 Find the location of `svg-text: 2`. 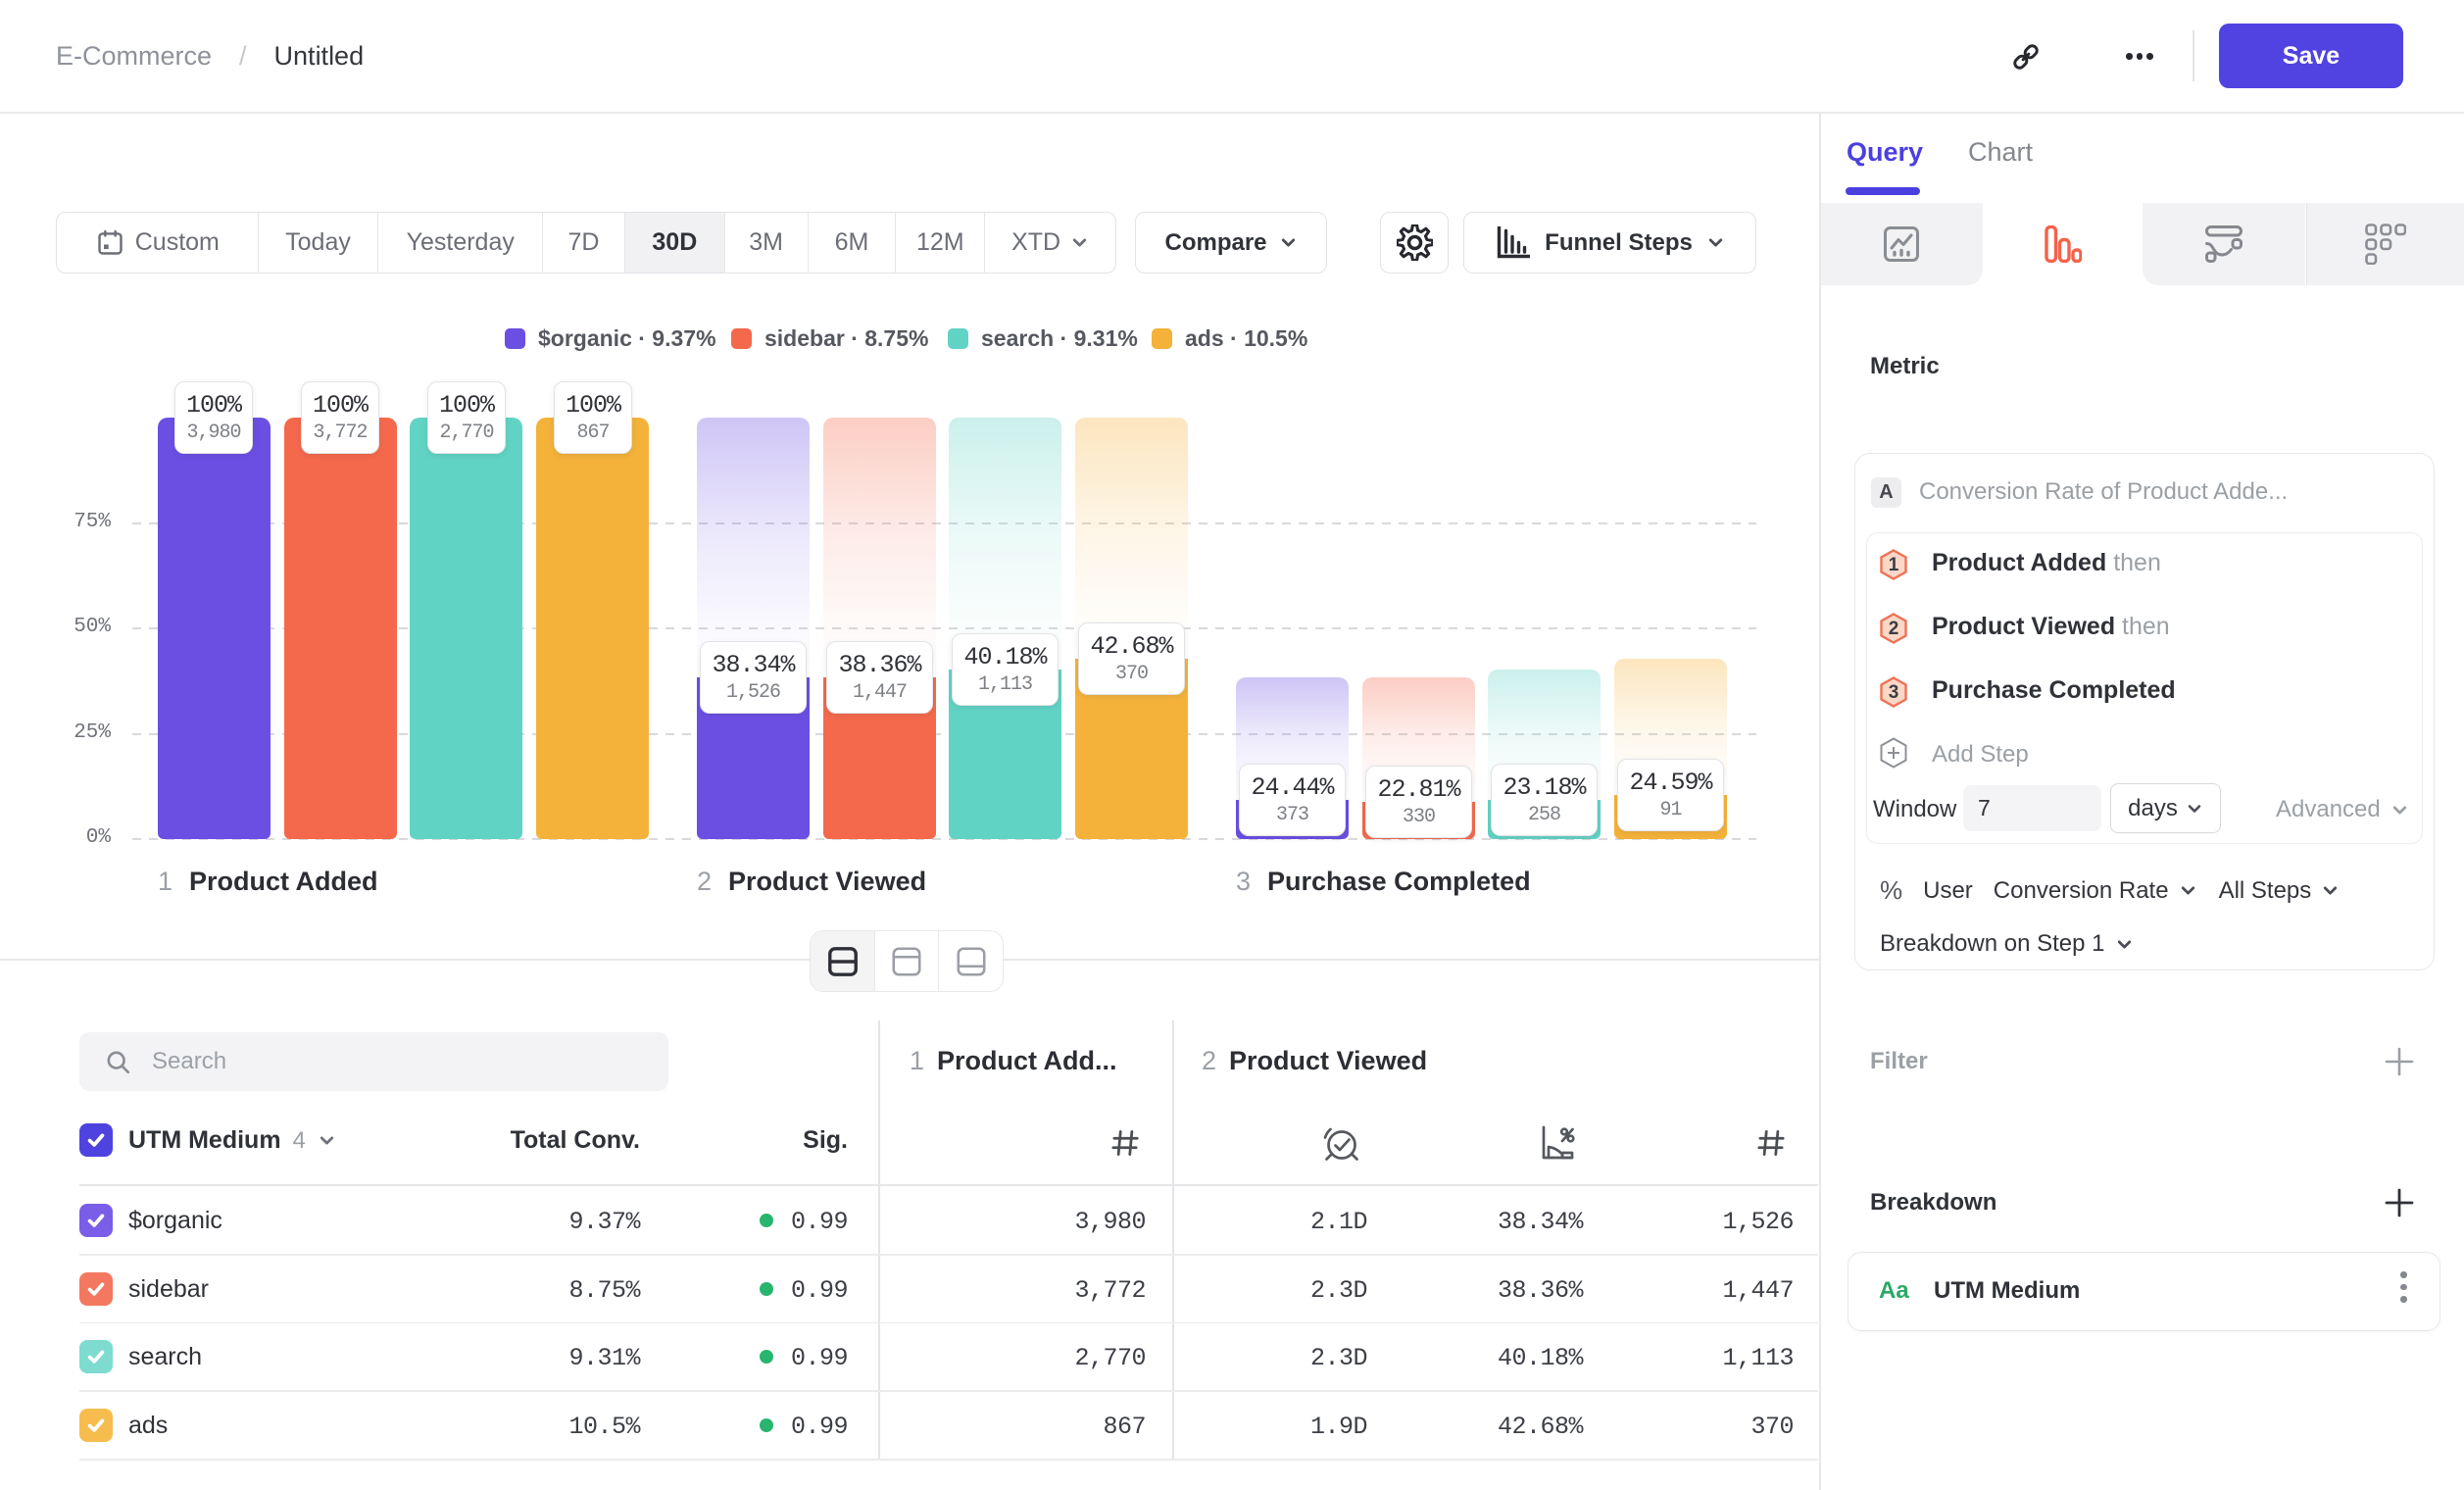

svg-text: 2 is located at coordinates (1894, 629).